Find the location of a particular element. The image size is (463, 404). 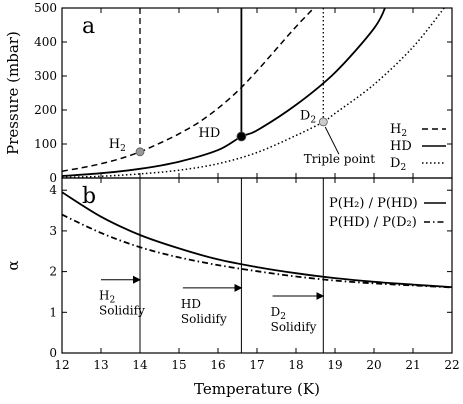

triple-point-marker-d2 is located at coordinates (323, 122).